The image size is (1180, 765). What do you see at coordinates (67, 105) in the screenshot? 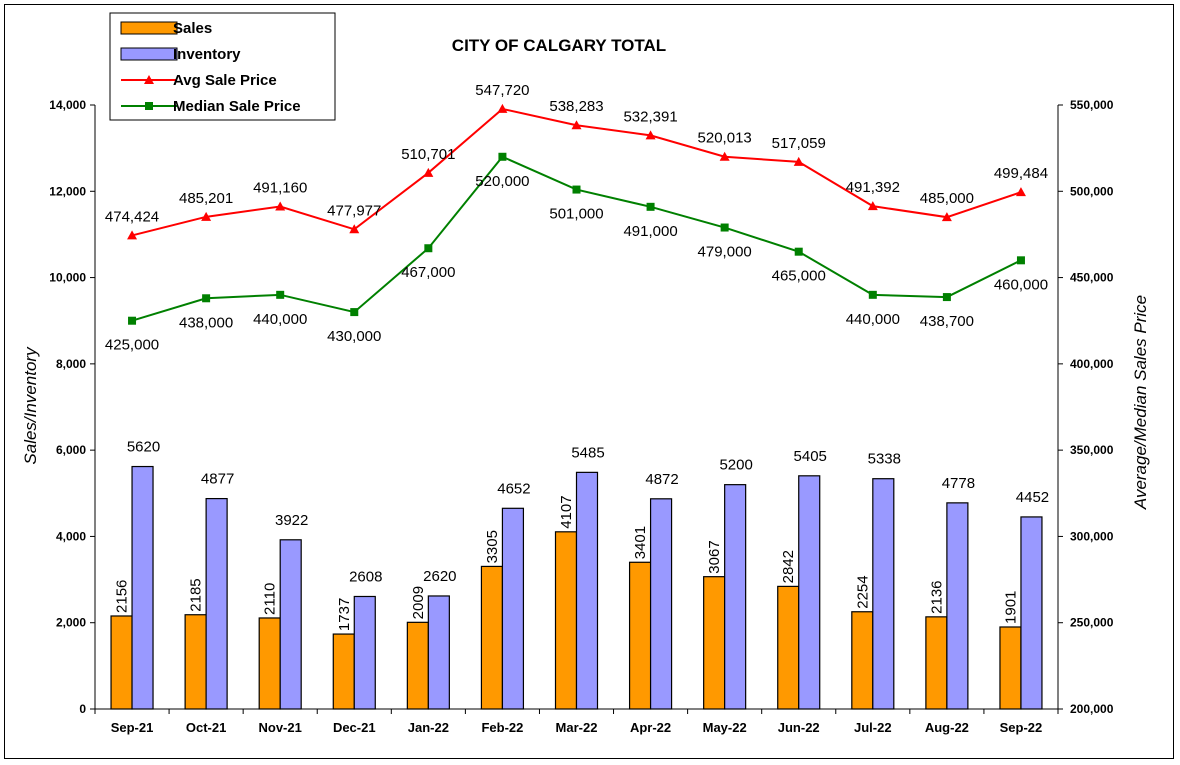
I see `y-tick-label: 14,000` at bounding box center [67, 105].